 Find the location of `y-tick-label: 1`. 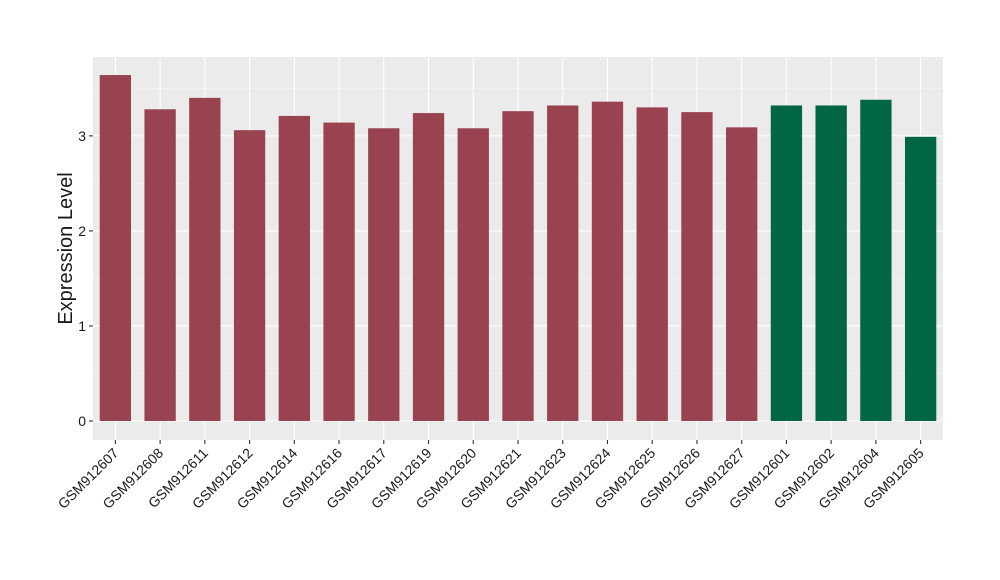

y-tick-label: 1 is located at coordinates (82, 326).